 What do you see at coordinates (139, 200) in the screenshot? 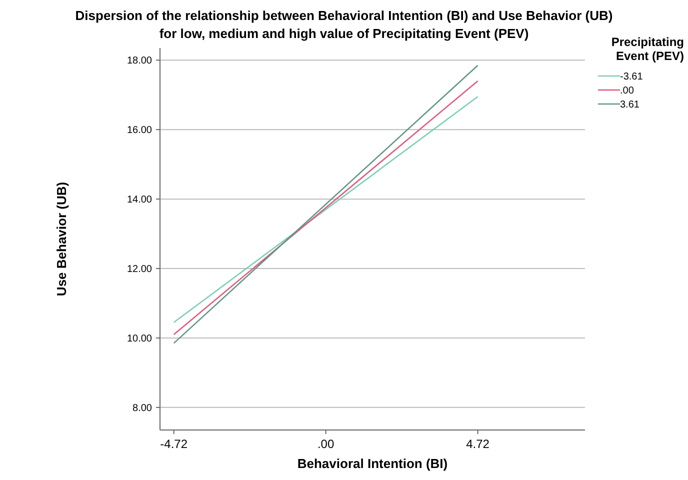
I see `y-tick-label: 14.00` at bounding box center [139, 200].